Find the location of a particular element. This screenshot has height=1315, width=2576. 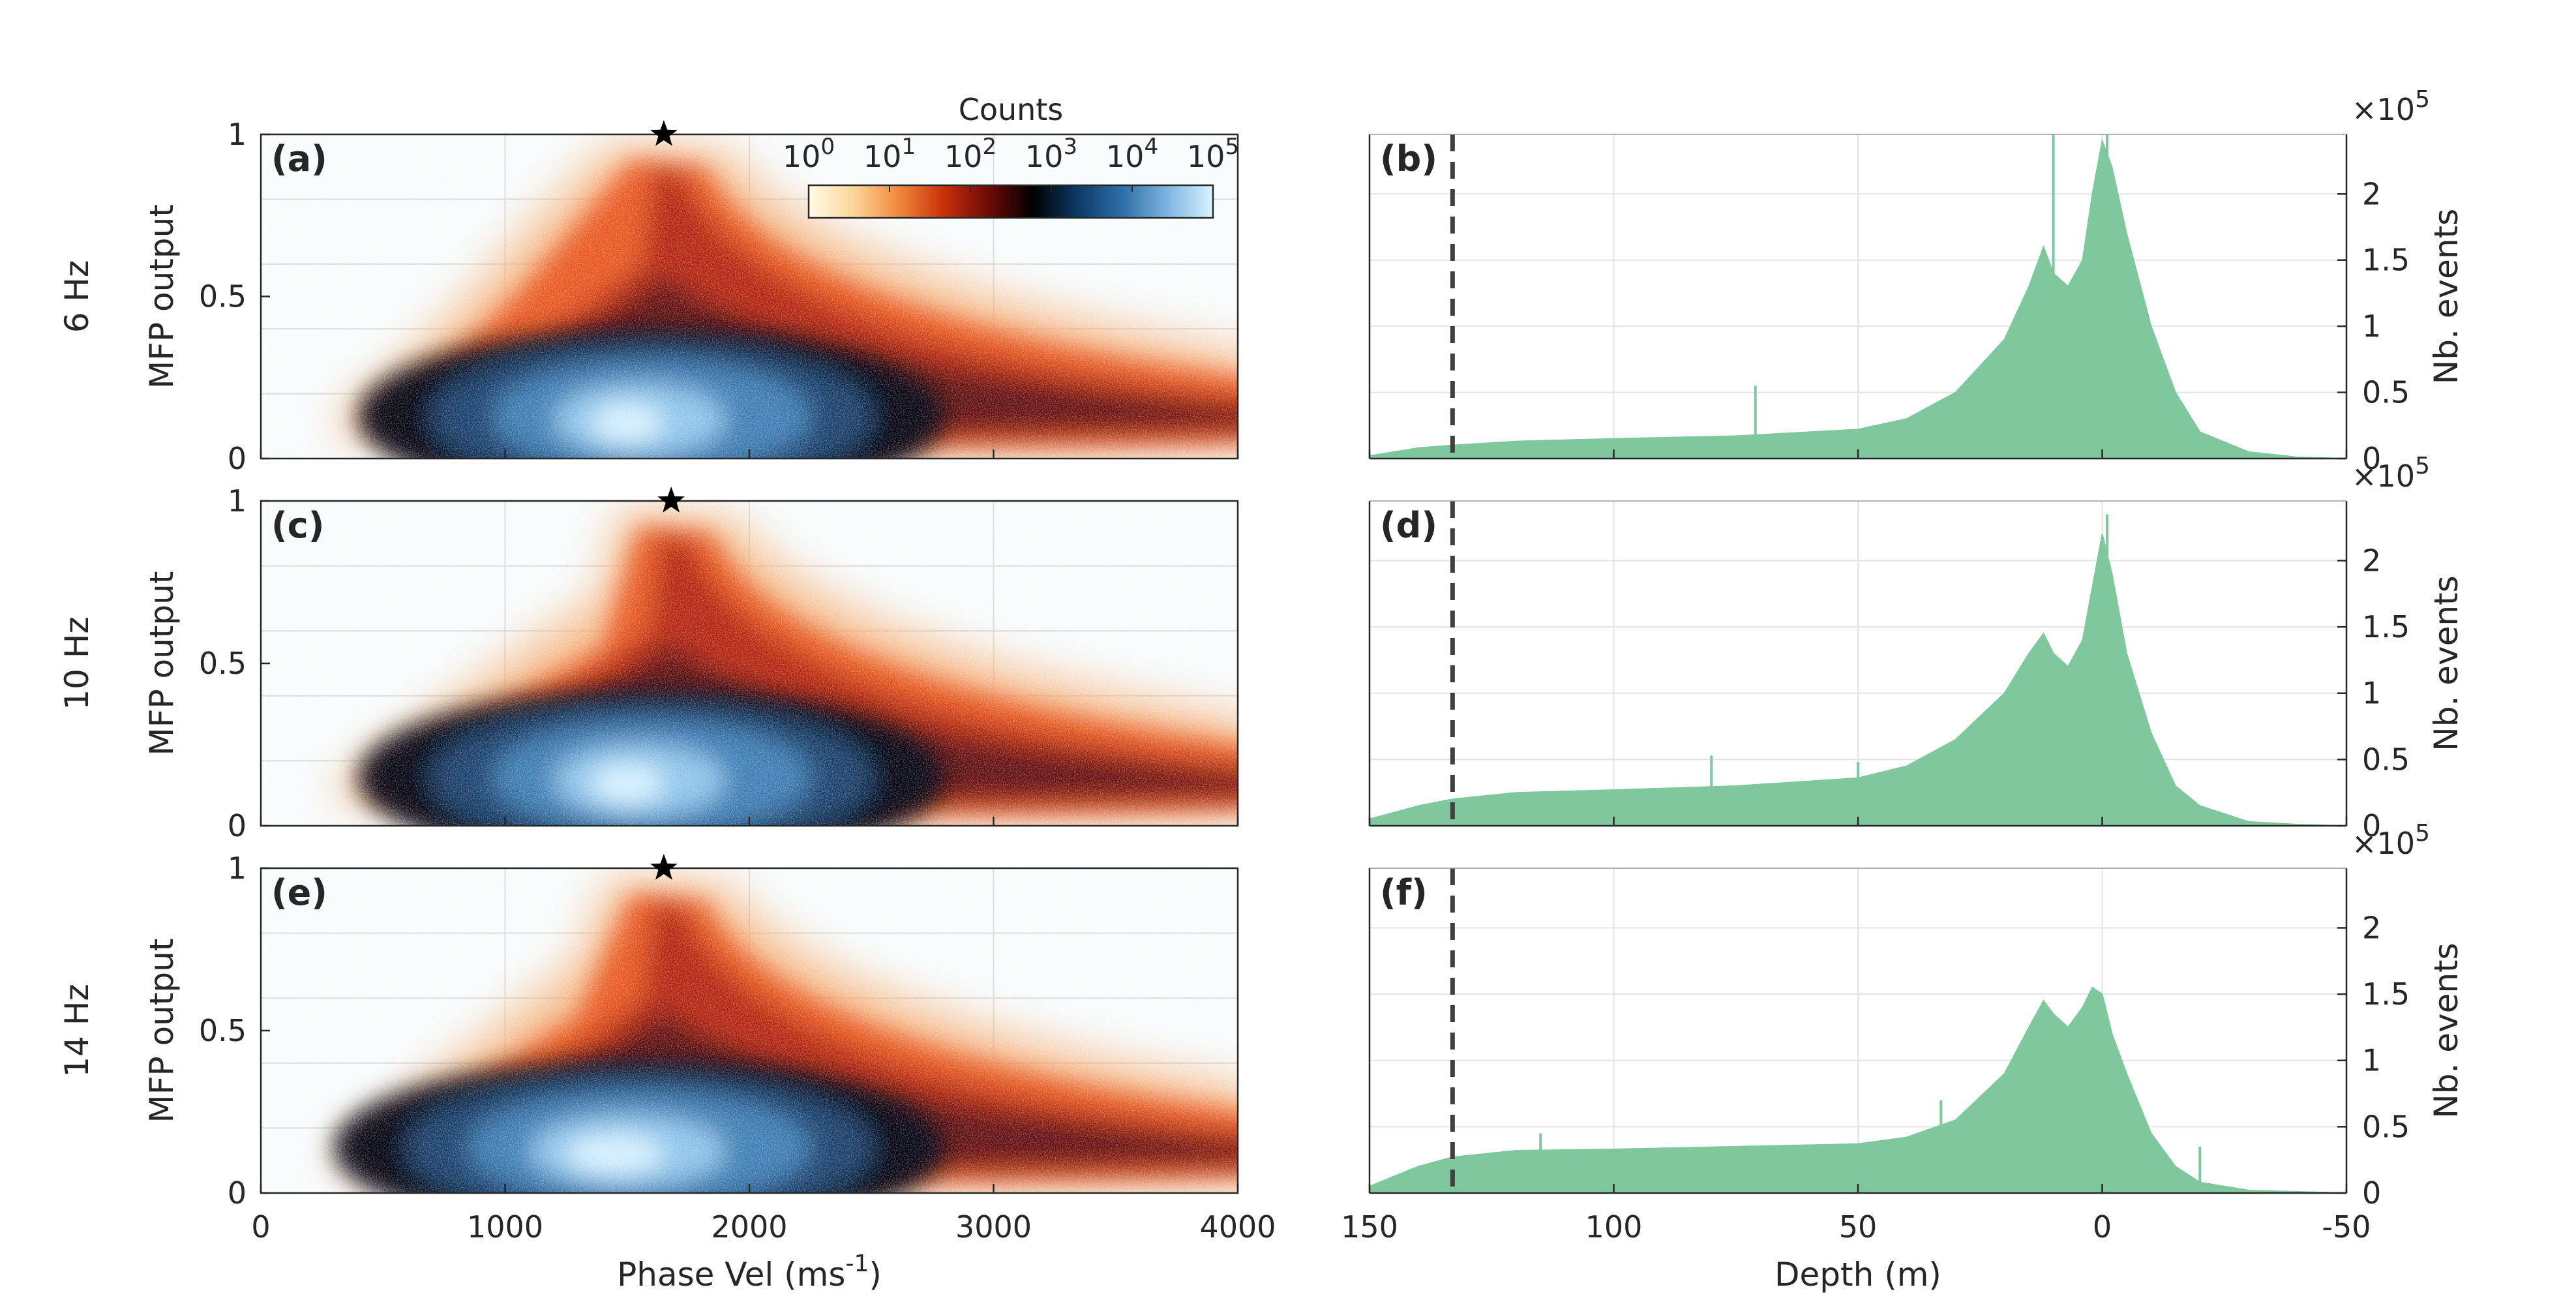

colorbar-tick-label: 10¹ is located at coordinates (889, 154).